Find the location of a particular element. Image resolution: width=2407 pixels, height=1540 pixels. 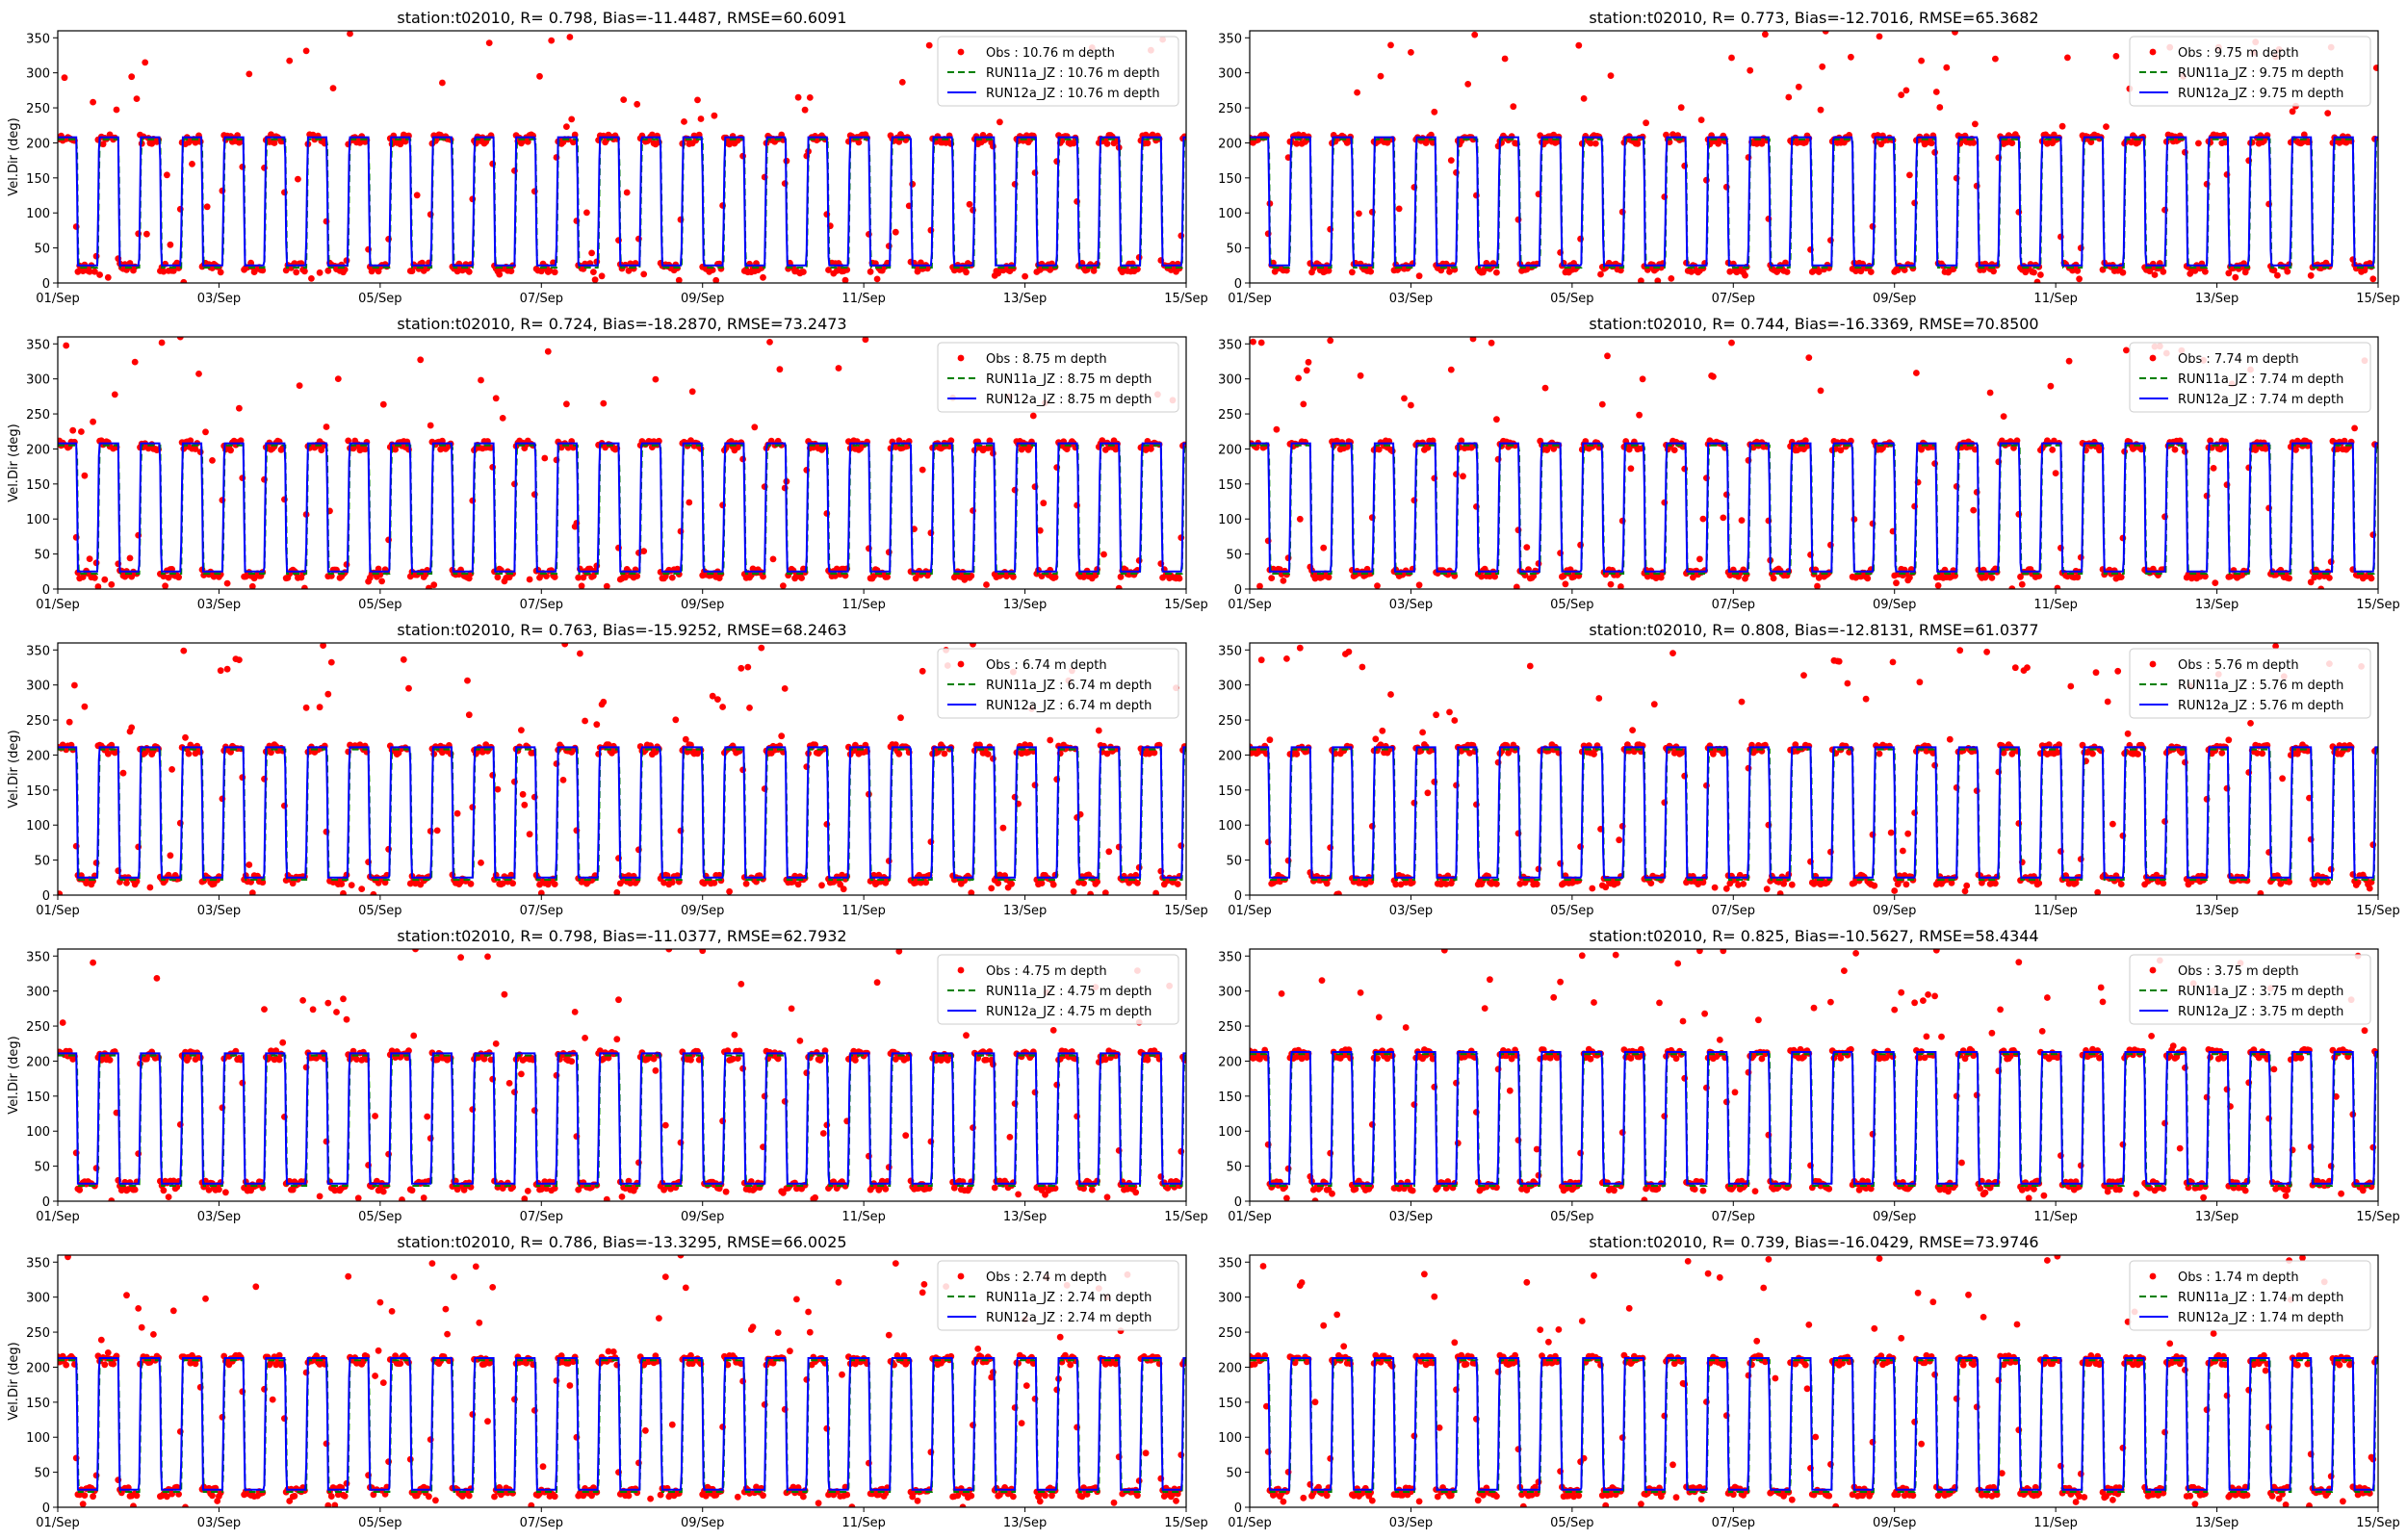

legend-entry: Obs : 5.76 m depth is located at coordinates (2238, 665).